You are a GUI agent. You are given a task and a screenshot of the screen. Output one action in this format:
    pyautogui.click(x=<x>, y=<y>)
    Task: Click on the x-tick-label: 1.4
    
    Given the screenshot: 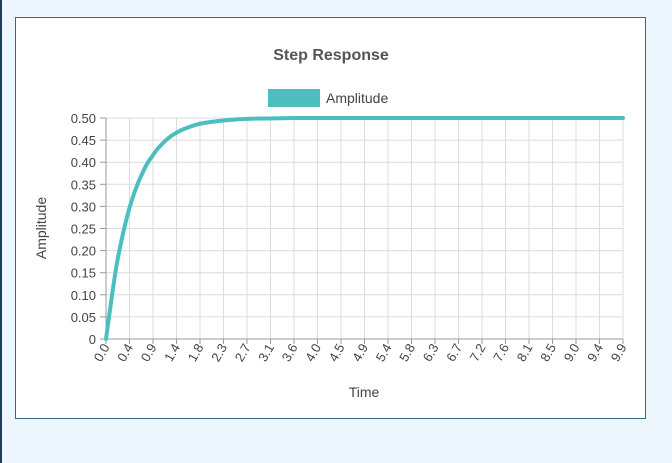 What is the action you would take?
    pyautogui.click(x=172, y=352)
    